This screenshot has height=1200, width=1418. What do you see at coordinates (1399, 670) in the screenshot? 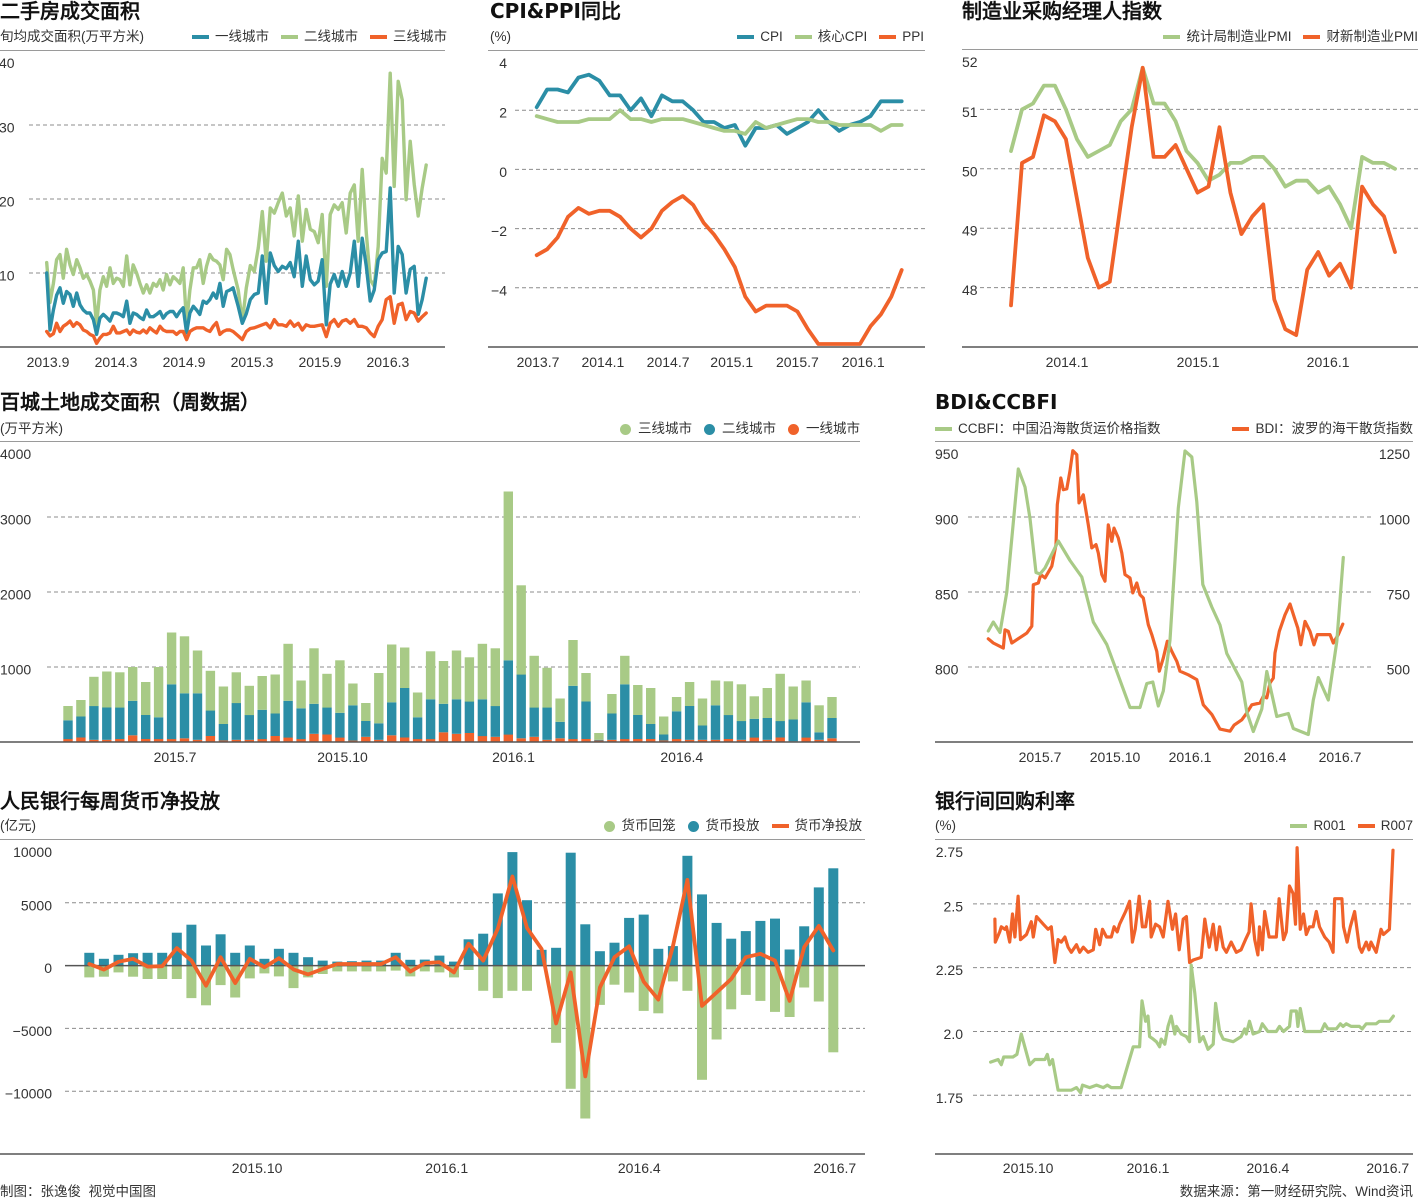
I see `y-right-tick-label: 500` at bounding box center [1399, 670].